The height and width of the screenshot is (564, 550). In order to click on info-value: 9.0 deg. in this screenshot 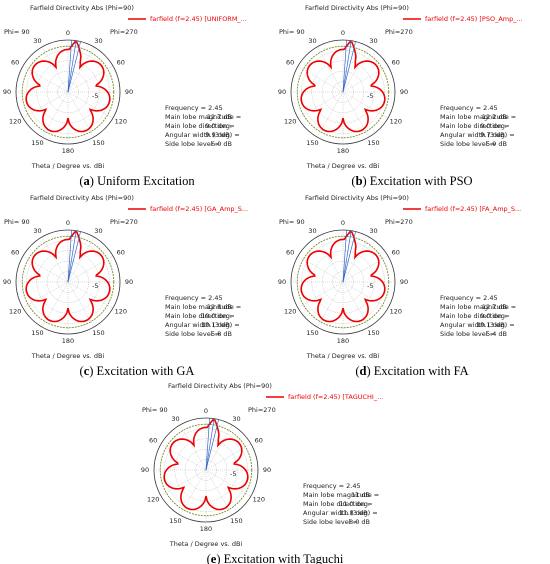, I will do `click(218, 126)`.